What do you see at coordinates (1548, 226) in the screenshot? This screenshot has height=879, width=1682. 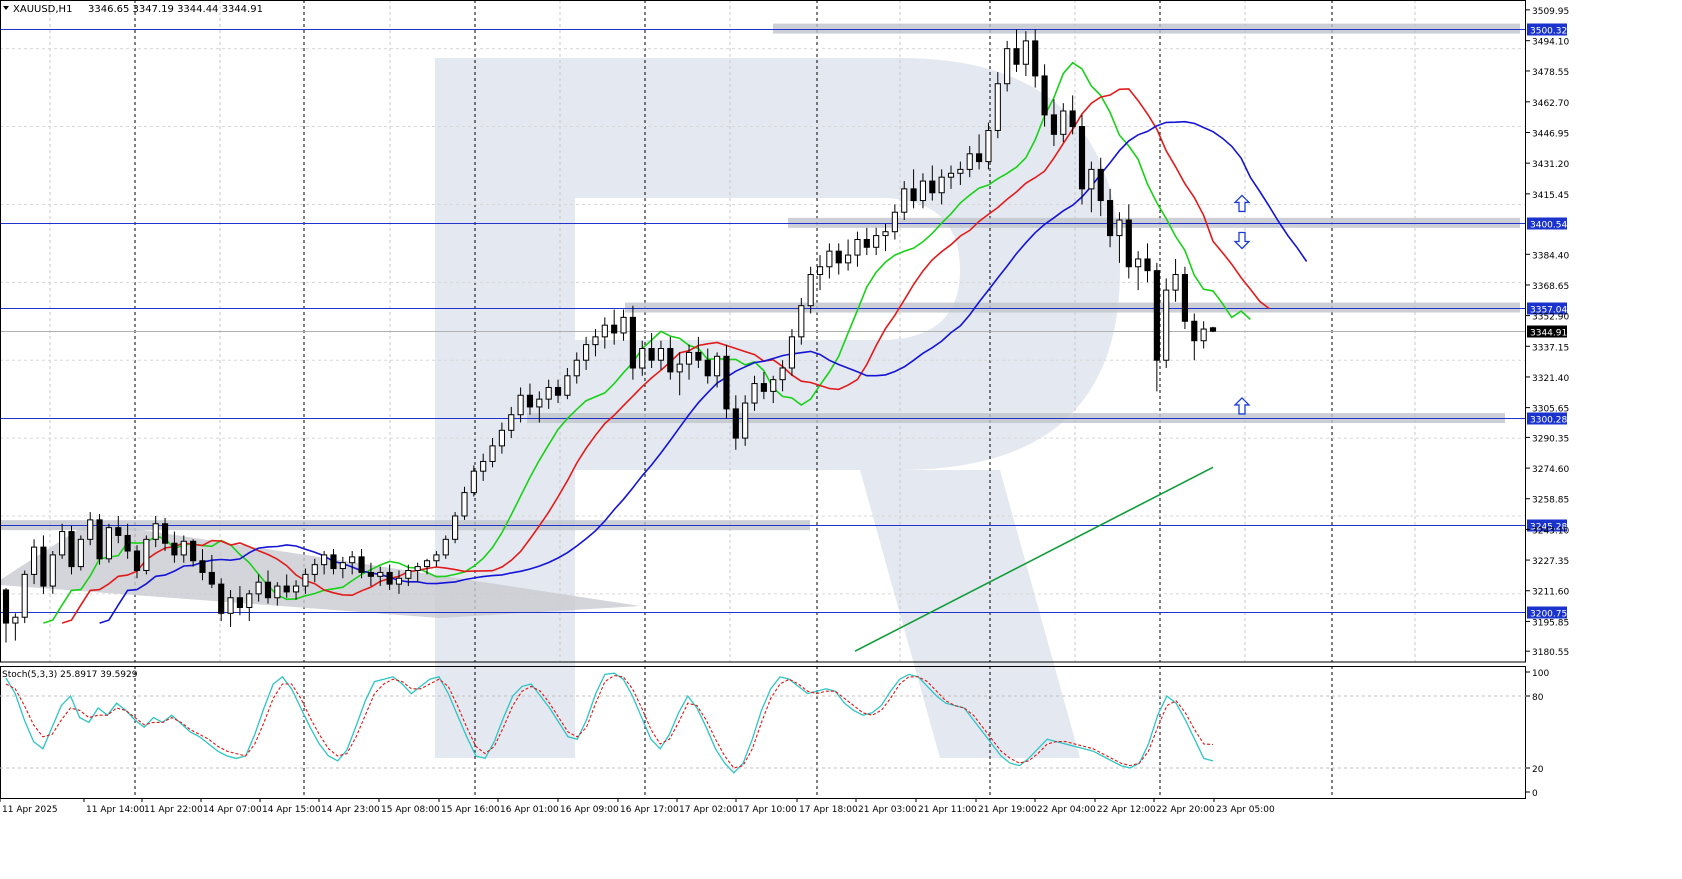 I see `level-tag-text: 3400.54` at bounding box center [1548, 226].